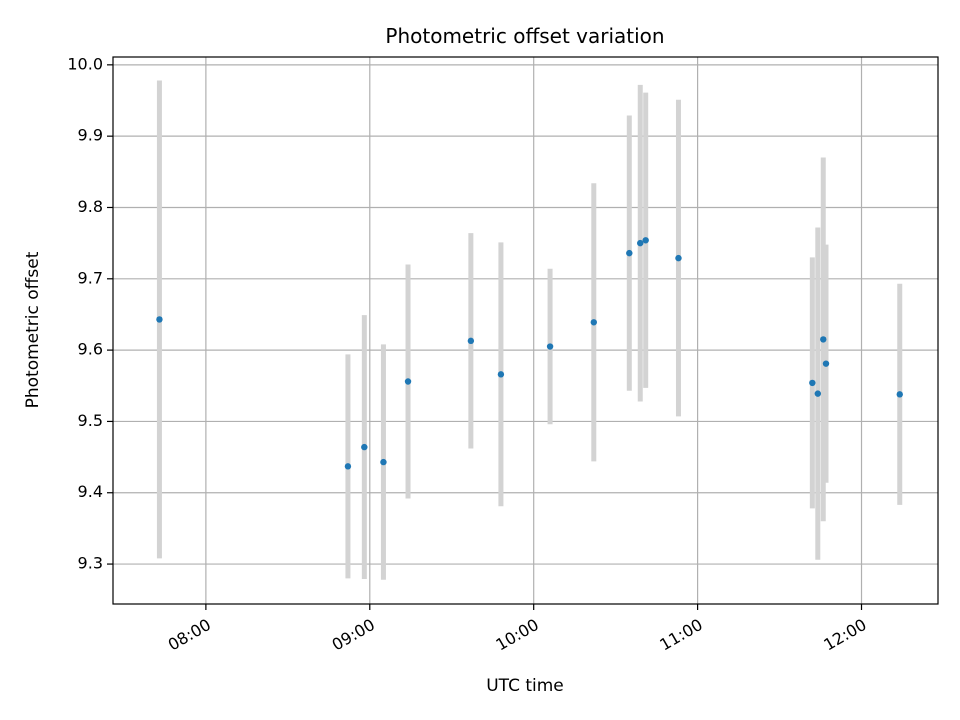  I want to click on y-tick-label: 9.4, so click(90, 491).